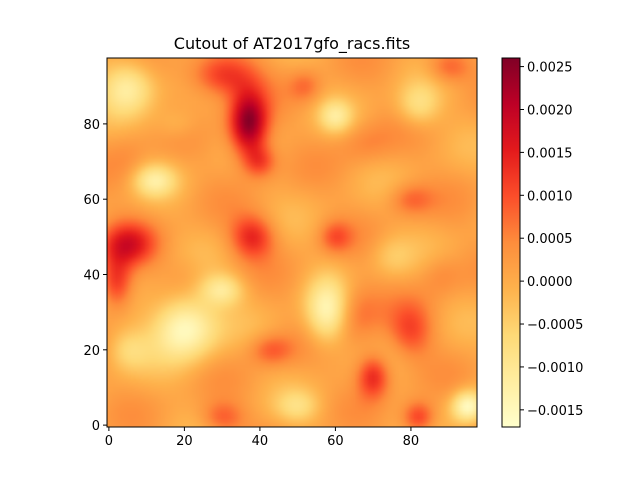  I want to click on colorbar, so click(511, 242).